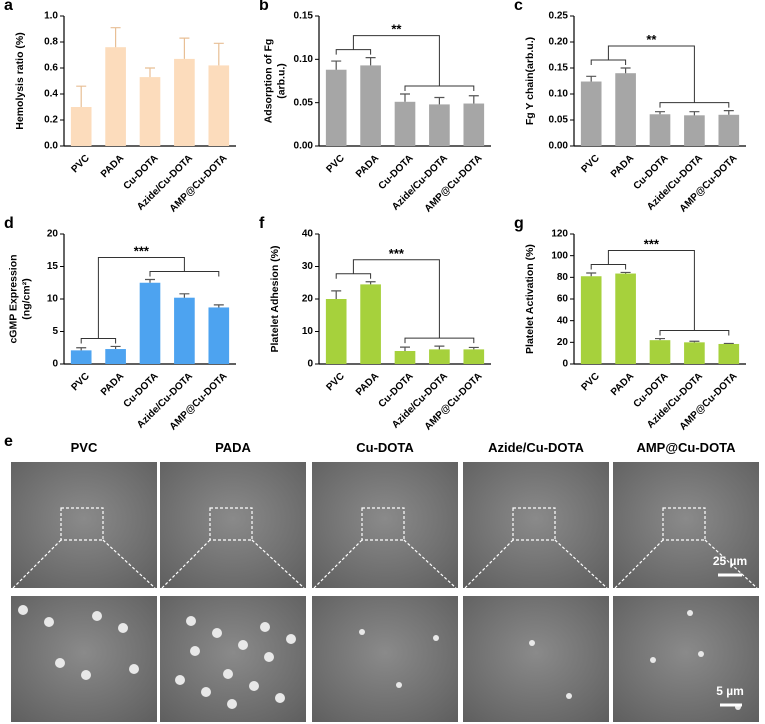  I want to click on y-tick-label: 0.6, so click(51, 68).